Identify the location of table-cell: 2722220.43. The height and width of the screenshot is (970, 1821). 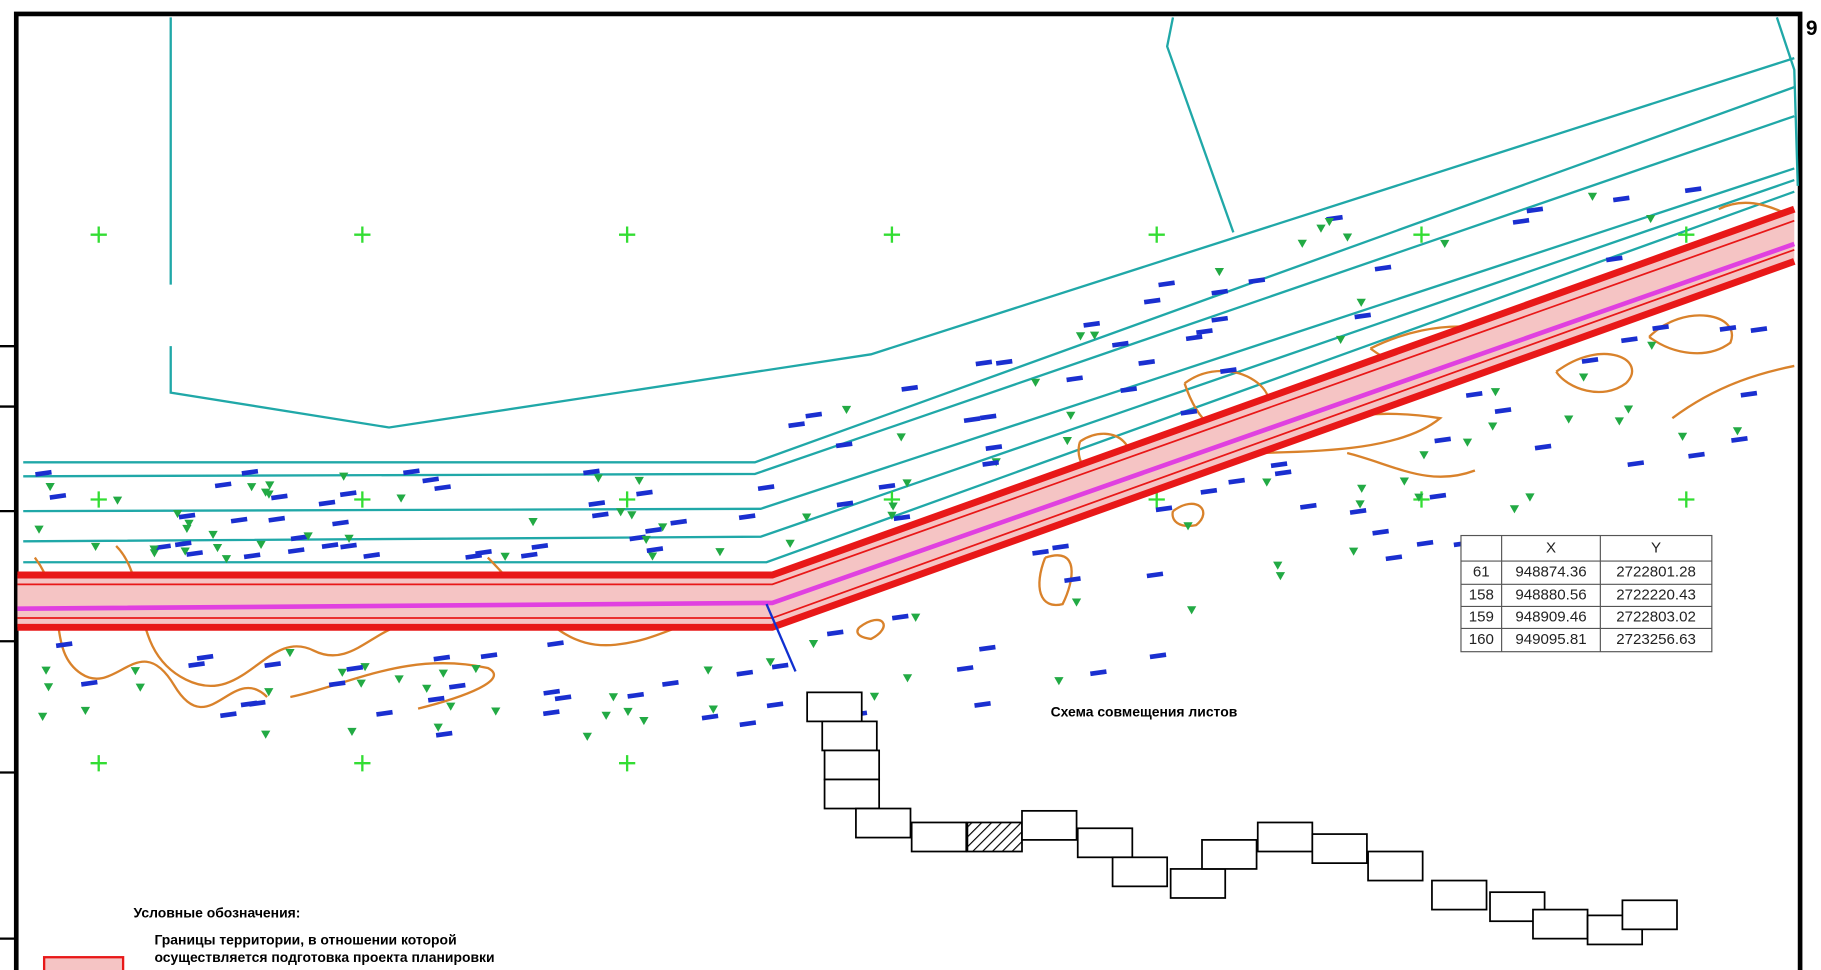
(1656, 594).